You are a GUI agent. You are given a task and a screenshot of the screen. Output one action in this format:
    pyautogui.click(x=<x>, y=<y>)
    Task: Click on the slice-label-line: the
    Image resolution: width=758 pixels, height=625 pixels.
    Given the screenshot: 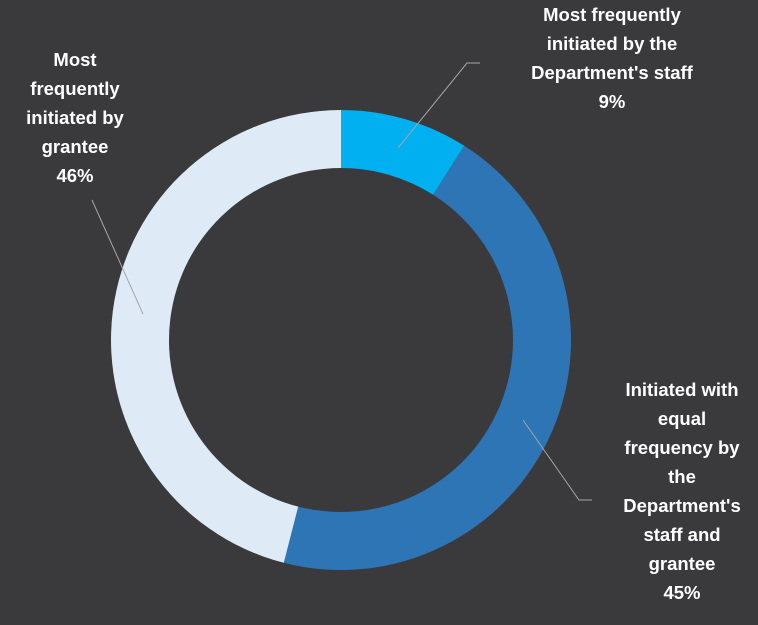 What is the action you would take?
    pyautogui.click(x=682, y=476)
    